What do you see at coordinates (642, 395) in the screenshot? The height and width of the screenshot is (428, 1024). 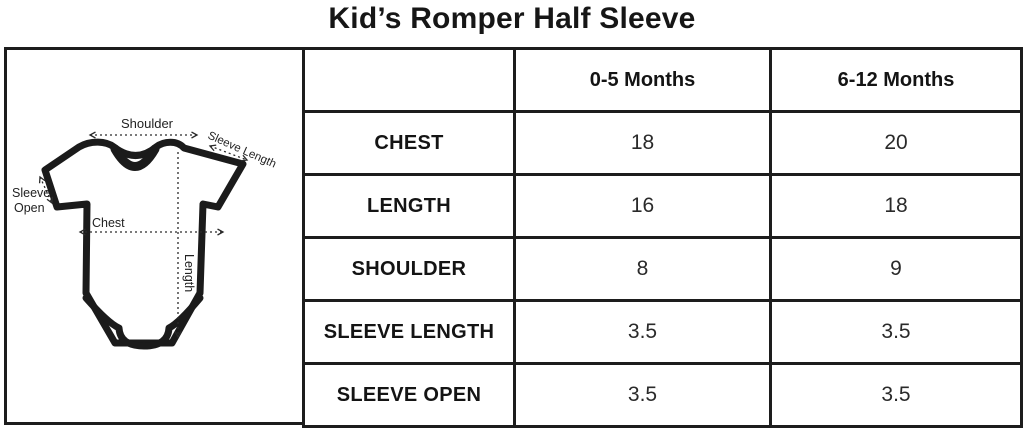 I see `sleeve-open-value-0-5: 3.5` at bounding box center [642, 395].